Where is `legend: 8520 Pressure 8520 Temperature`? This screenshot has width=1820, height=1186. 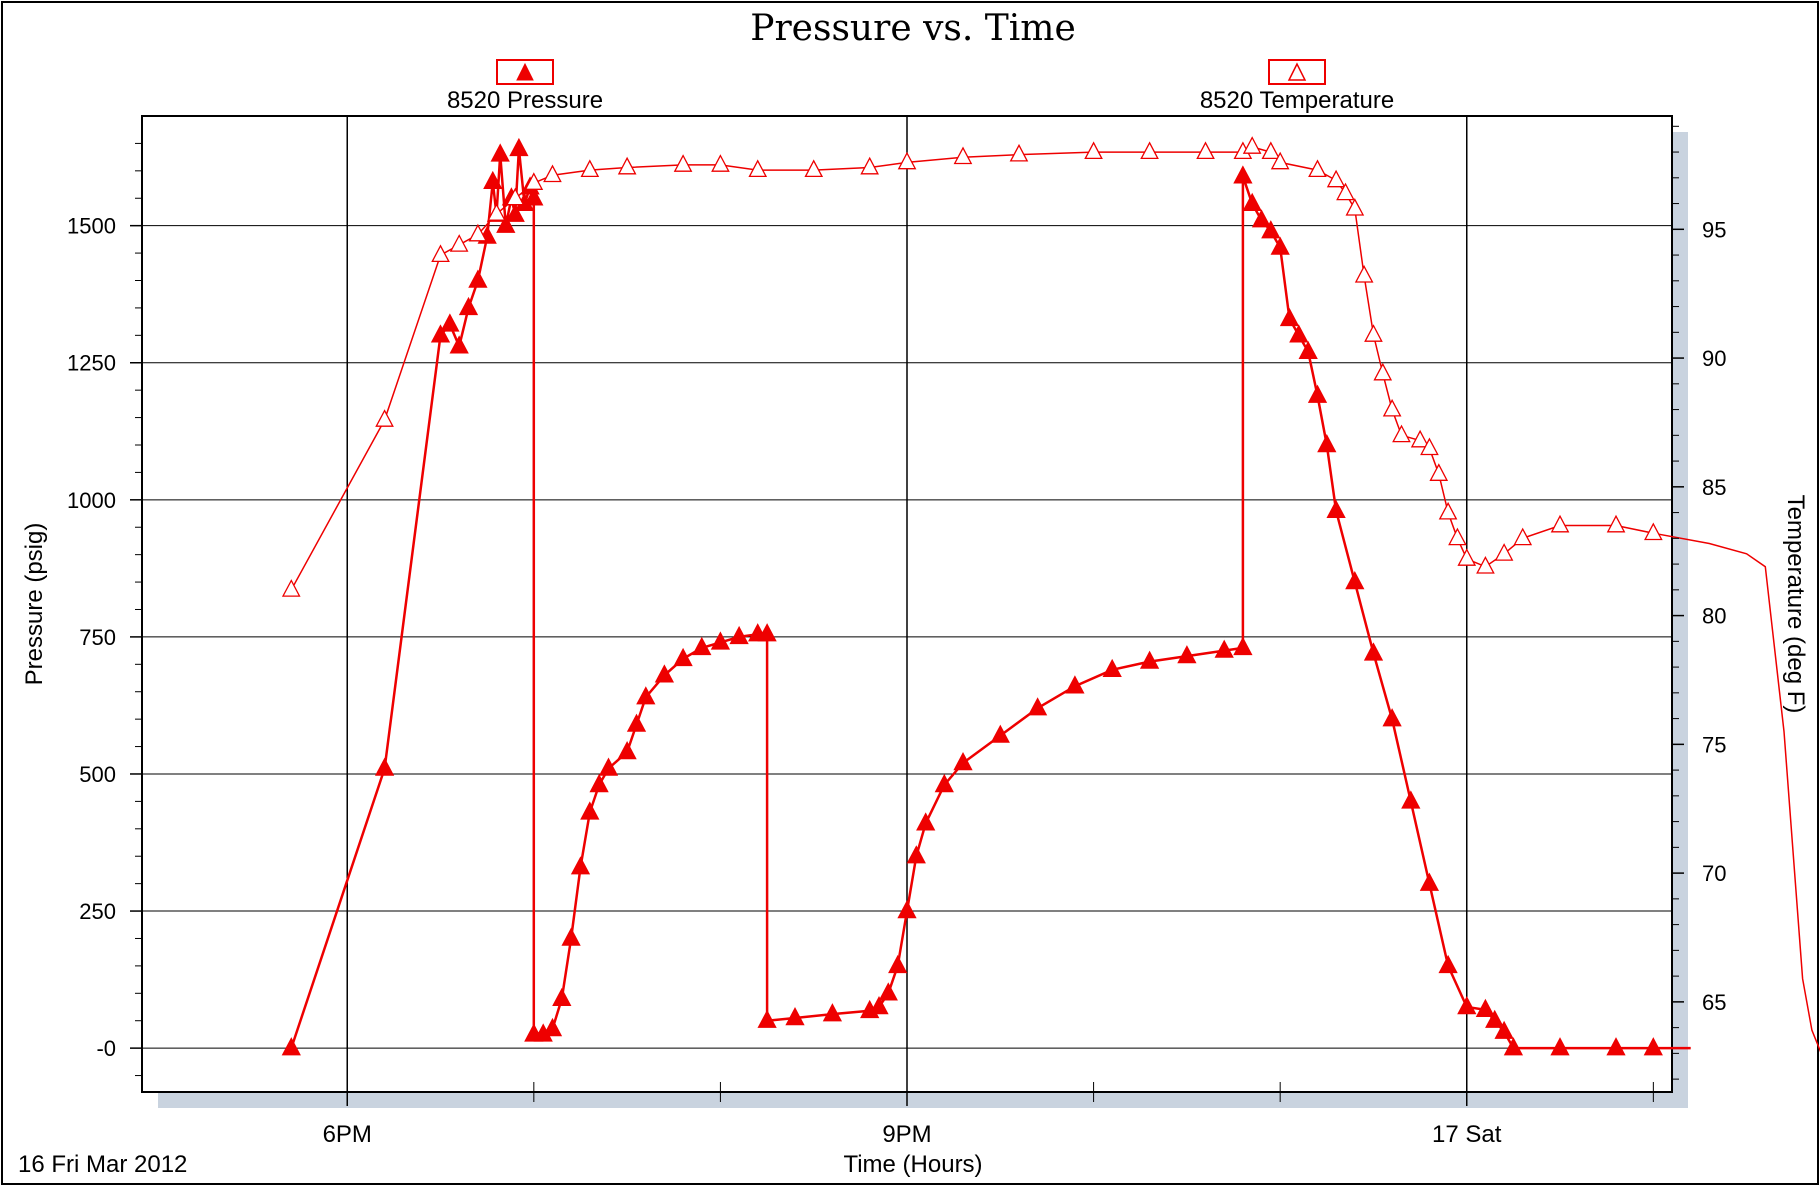
legend: 8520 Pressure 8520 Temperature is located at coordinates (920, 86).